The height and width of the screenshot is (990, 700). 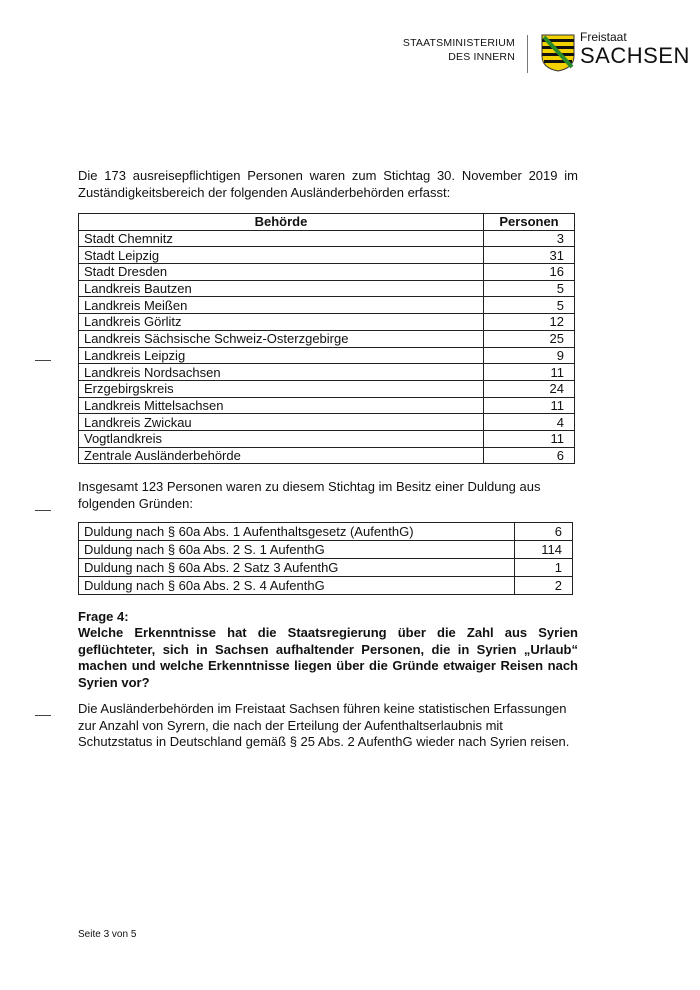 What do you see at coordinates (529, 222) in the screenshot?
I see `header-persons: Personen` at bounding box center [529, 222].